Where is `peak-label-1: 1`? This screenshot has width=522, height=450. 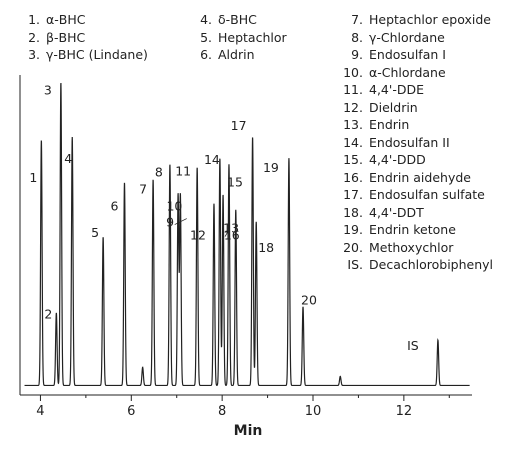
peak-label-1: 1 is located at coordinates (33, 177).